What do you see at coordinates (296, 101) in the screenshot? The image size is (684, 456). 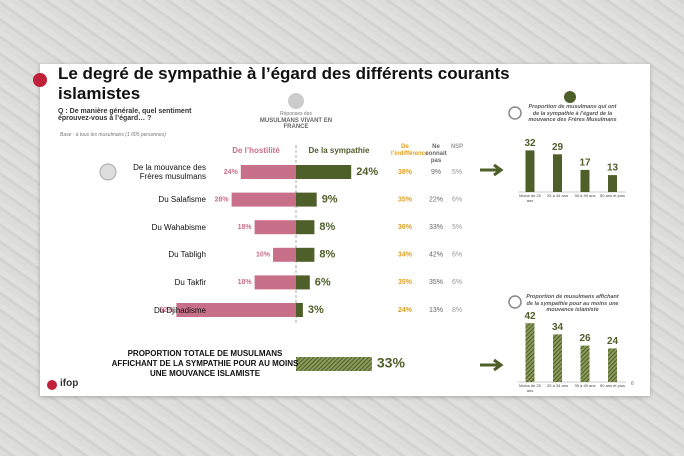 I see `respondent-icon` at bounding box center [296, 101].